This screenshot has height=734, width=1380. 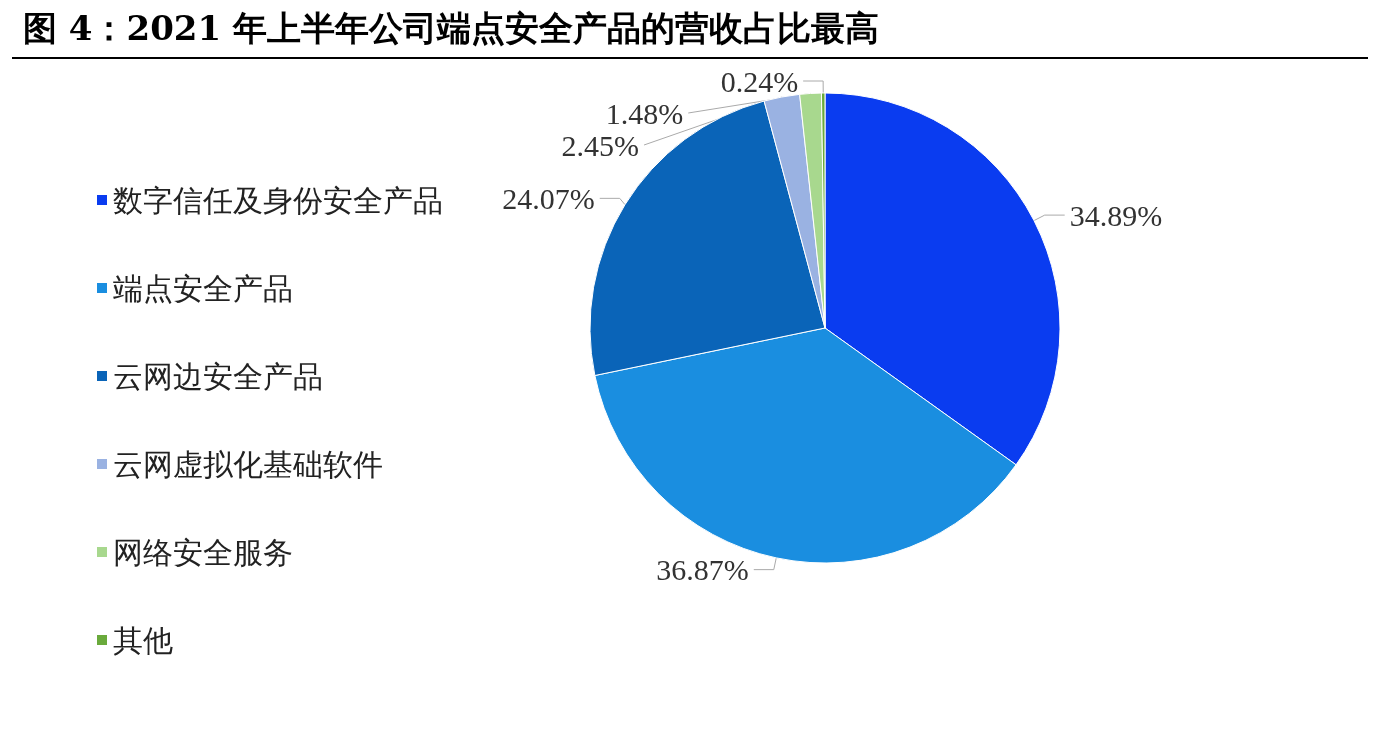 What do you see at coordinates (702, 570) in the screenshot?
I see `data-label: 36.87%` at bounding box center [702, 570].